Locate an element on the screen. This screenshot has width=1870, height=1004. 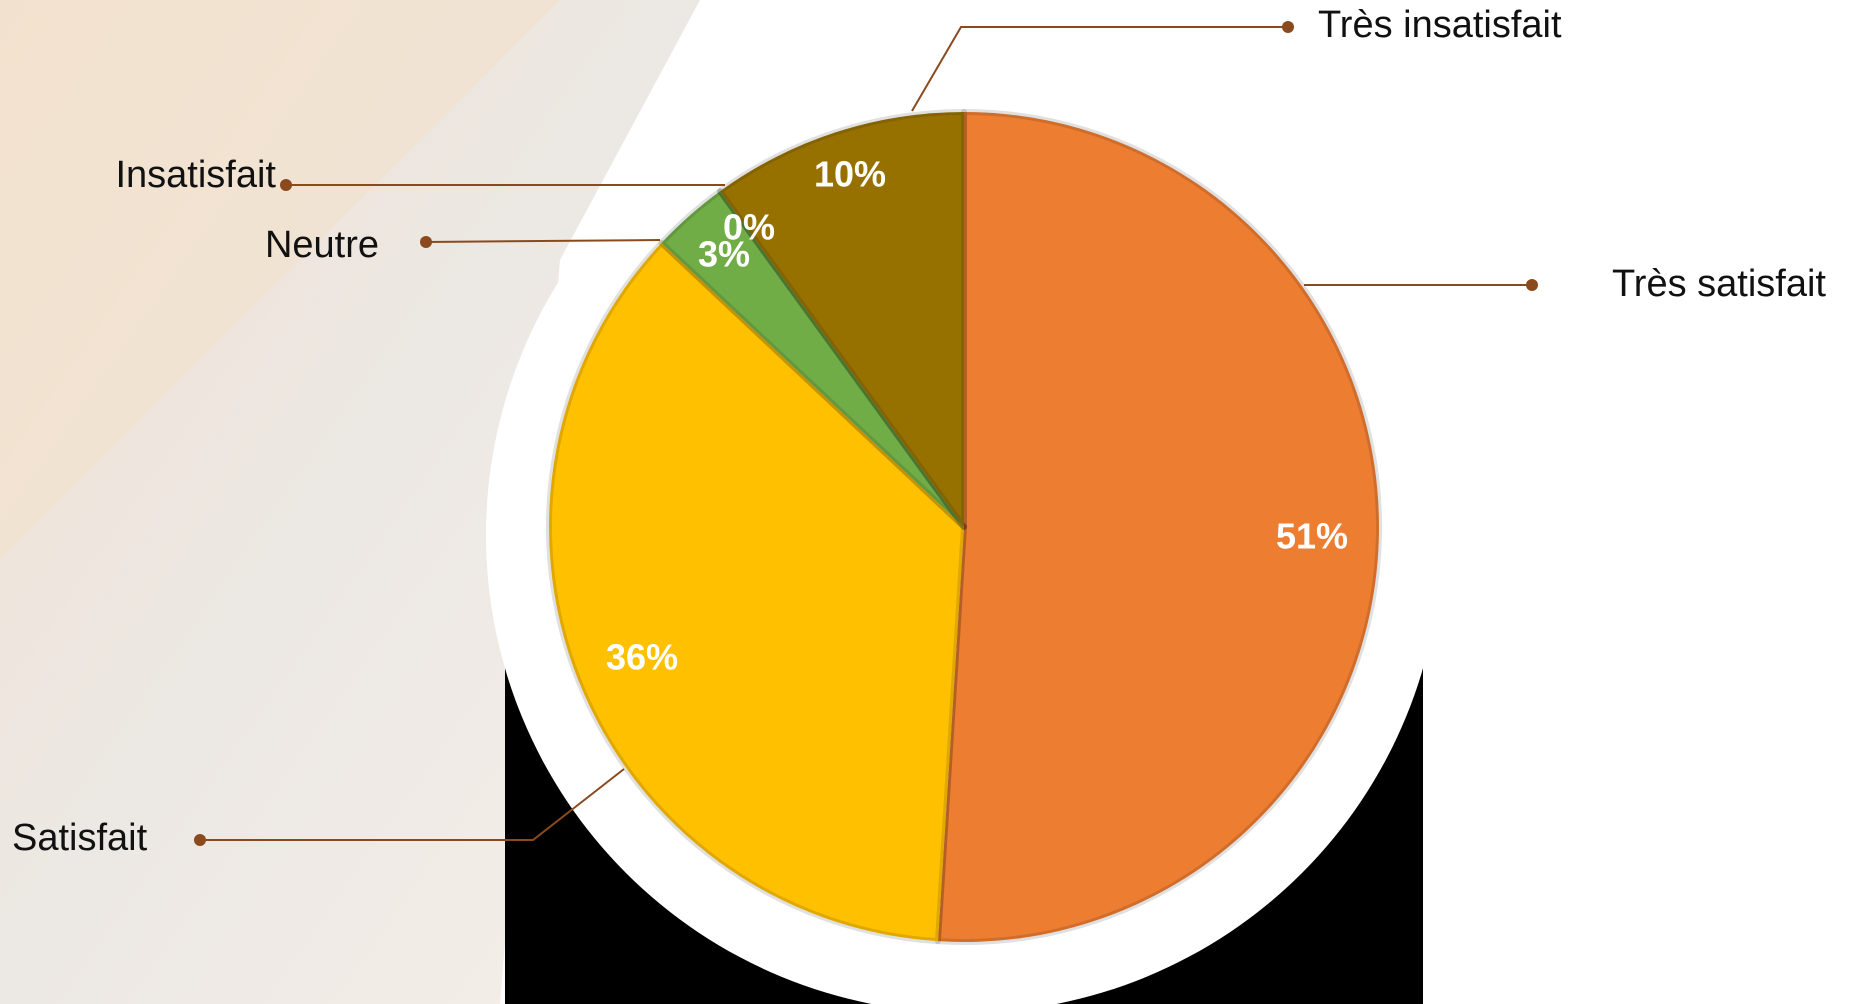
data-label: 3% is located at coordinates (724, 254).